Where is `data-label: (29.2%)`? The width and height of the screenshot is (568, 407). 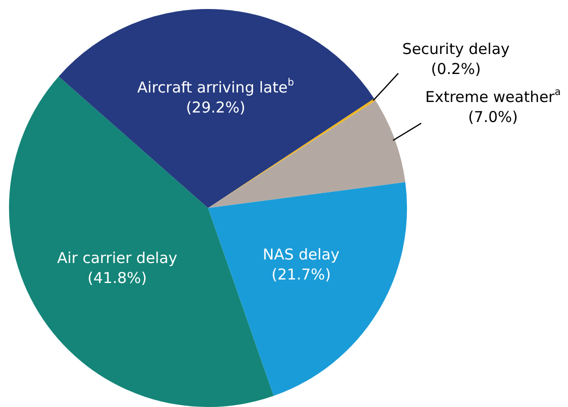 data-label: (29.2%) is located at coordinates (216, 107).